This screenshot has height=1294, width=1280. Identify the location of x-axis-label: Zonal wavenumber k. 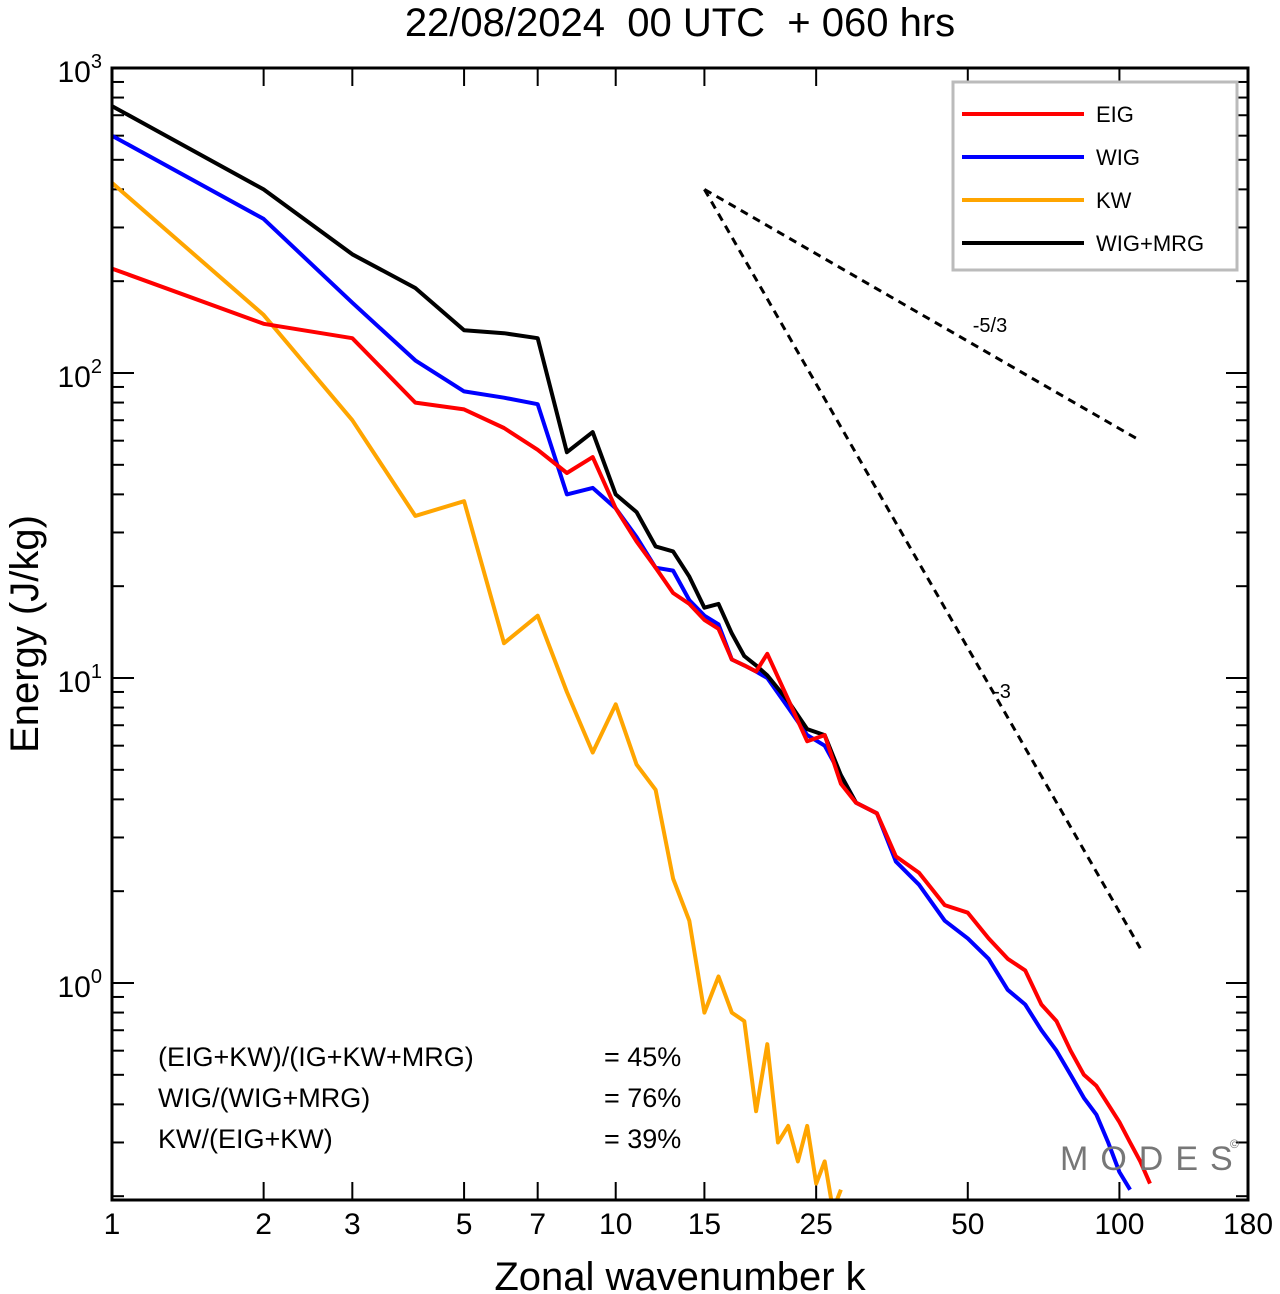
(680, 1274).